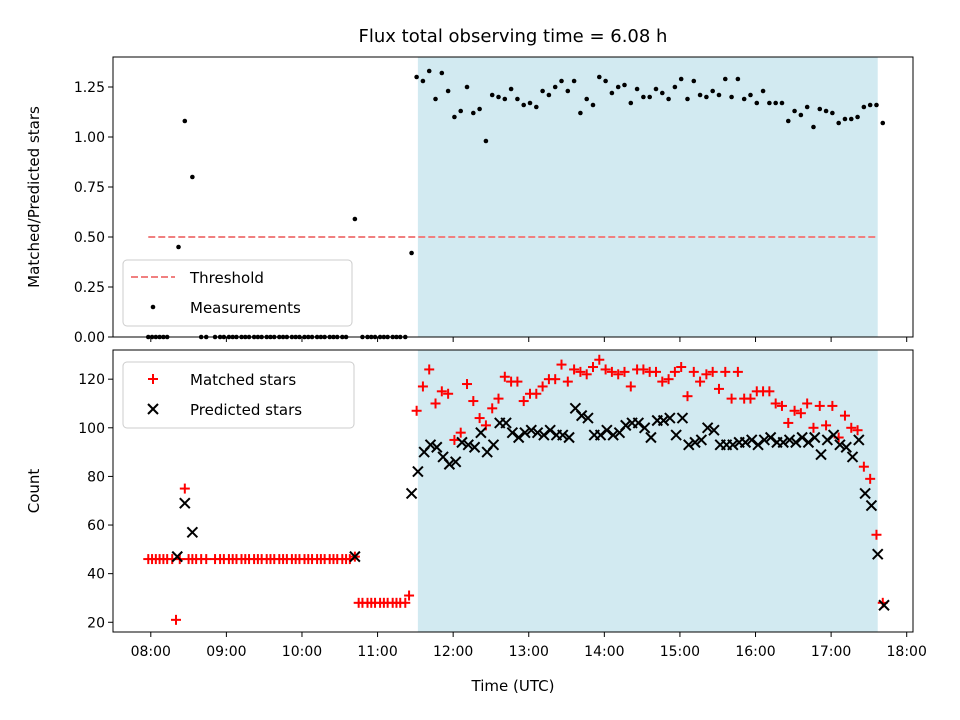 The image size is (960, 720). What do you see at coordinates (89, 338) in the screenshot?
I see `y-tick-label: 0.00` at bounding box center [89, 338].